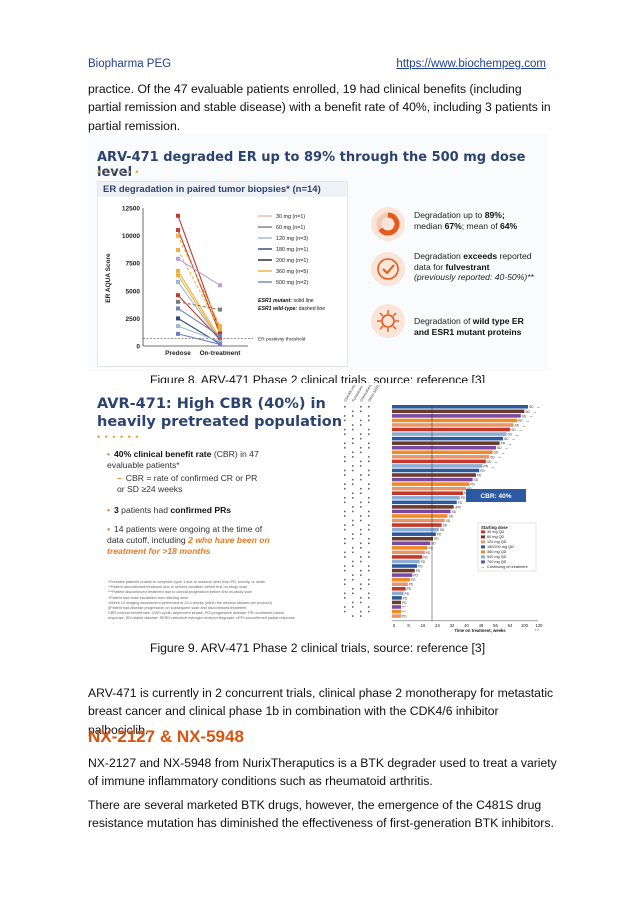 This screenshot has height=902, width=638. Describe the element at coordinates (133, 319) in the screenshot. I see `y-tick-label: 2500` at that location.